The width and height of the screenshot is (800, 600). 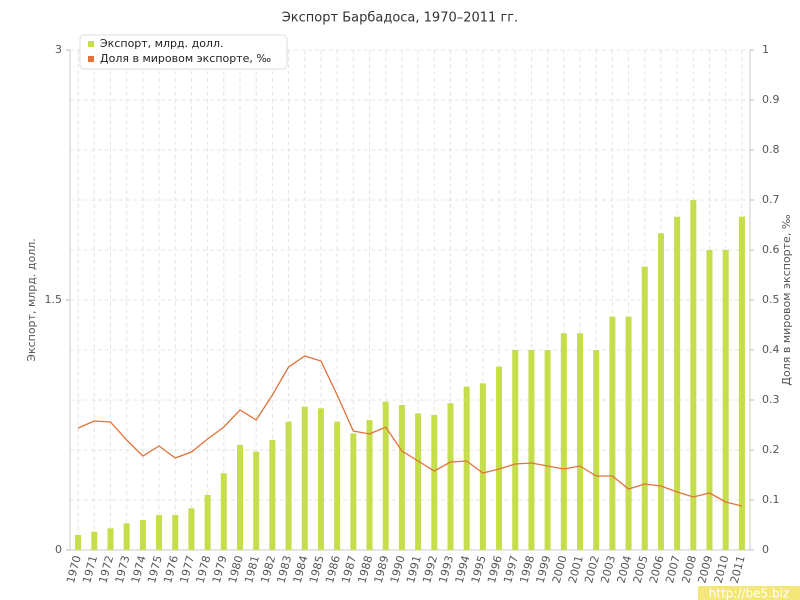 What do you see at coordinates (771, 299) in the screenshot?
I see `y2-tick-label: 0.5` at bounding box center [771, 299].